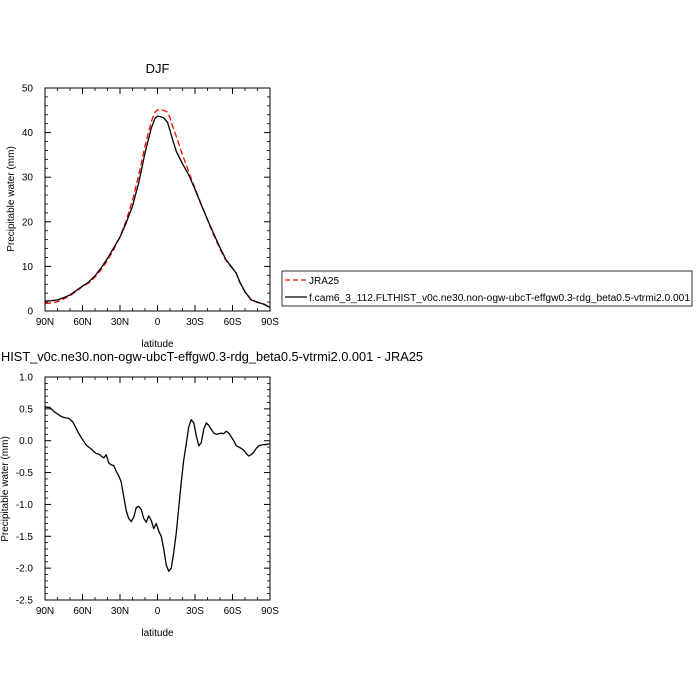 This screenshot has height=700, width=700. I want to click on legend-box, so click(487, 288).